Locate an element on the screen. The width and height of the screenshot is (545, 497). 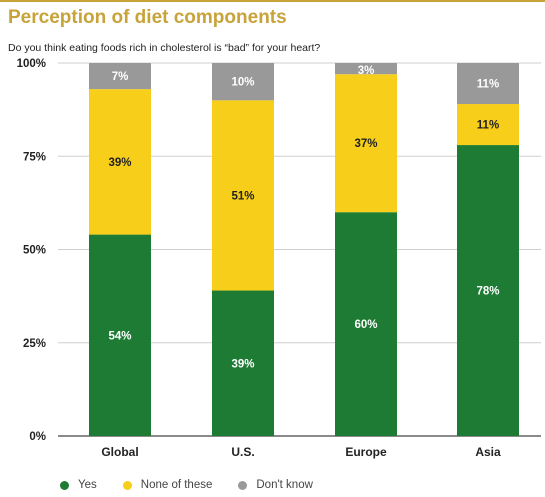
x-category-label: Global is located at coordinates (119, 452).